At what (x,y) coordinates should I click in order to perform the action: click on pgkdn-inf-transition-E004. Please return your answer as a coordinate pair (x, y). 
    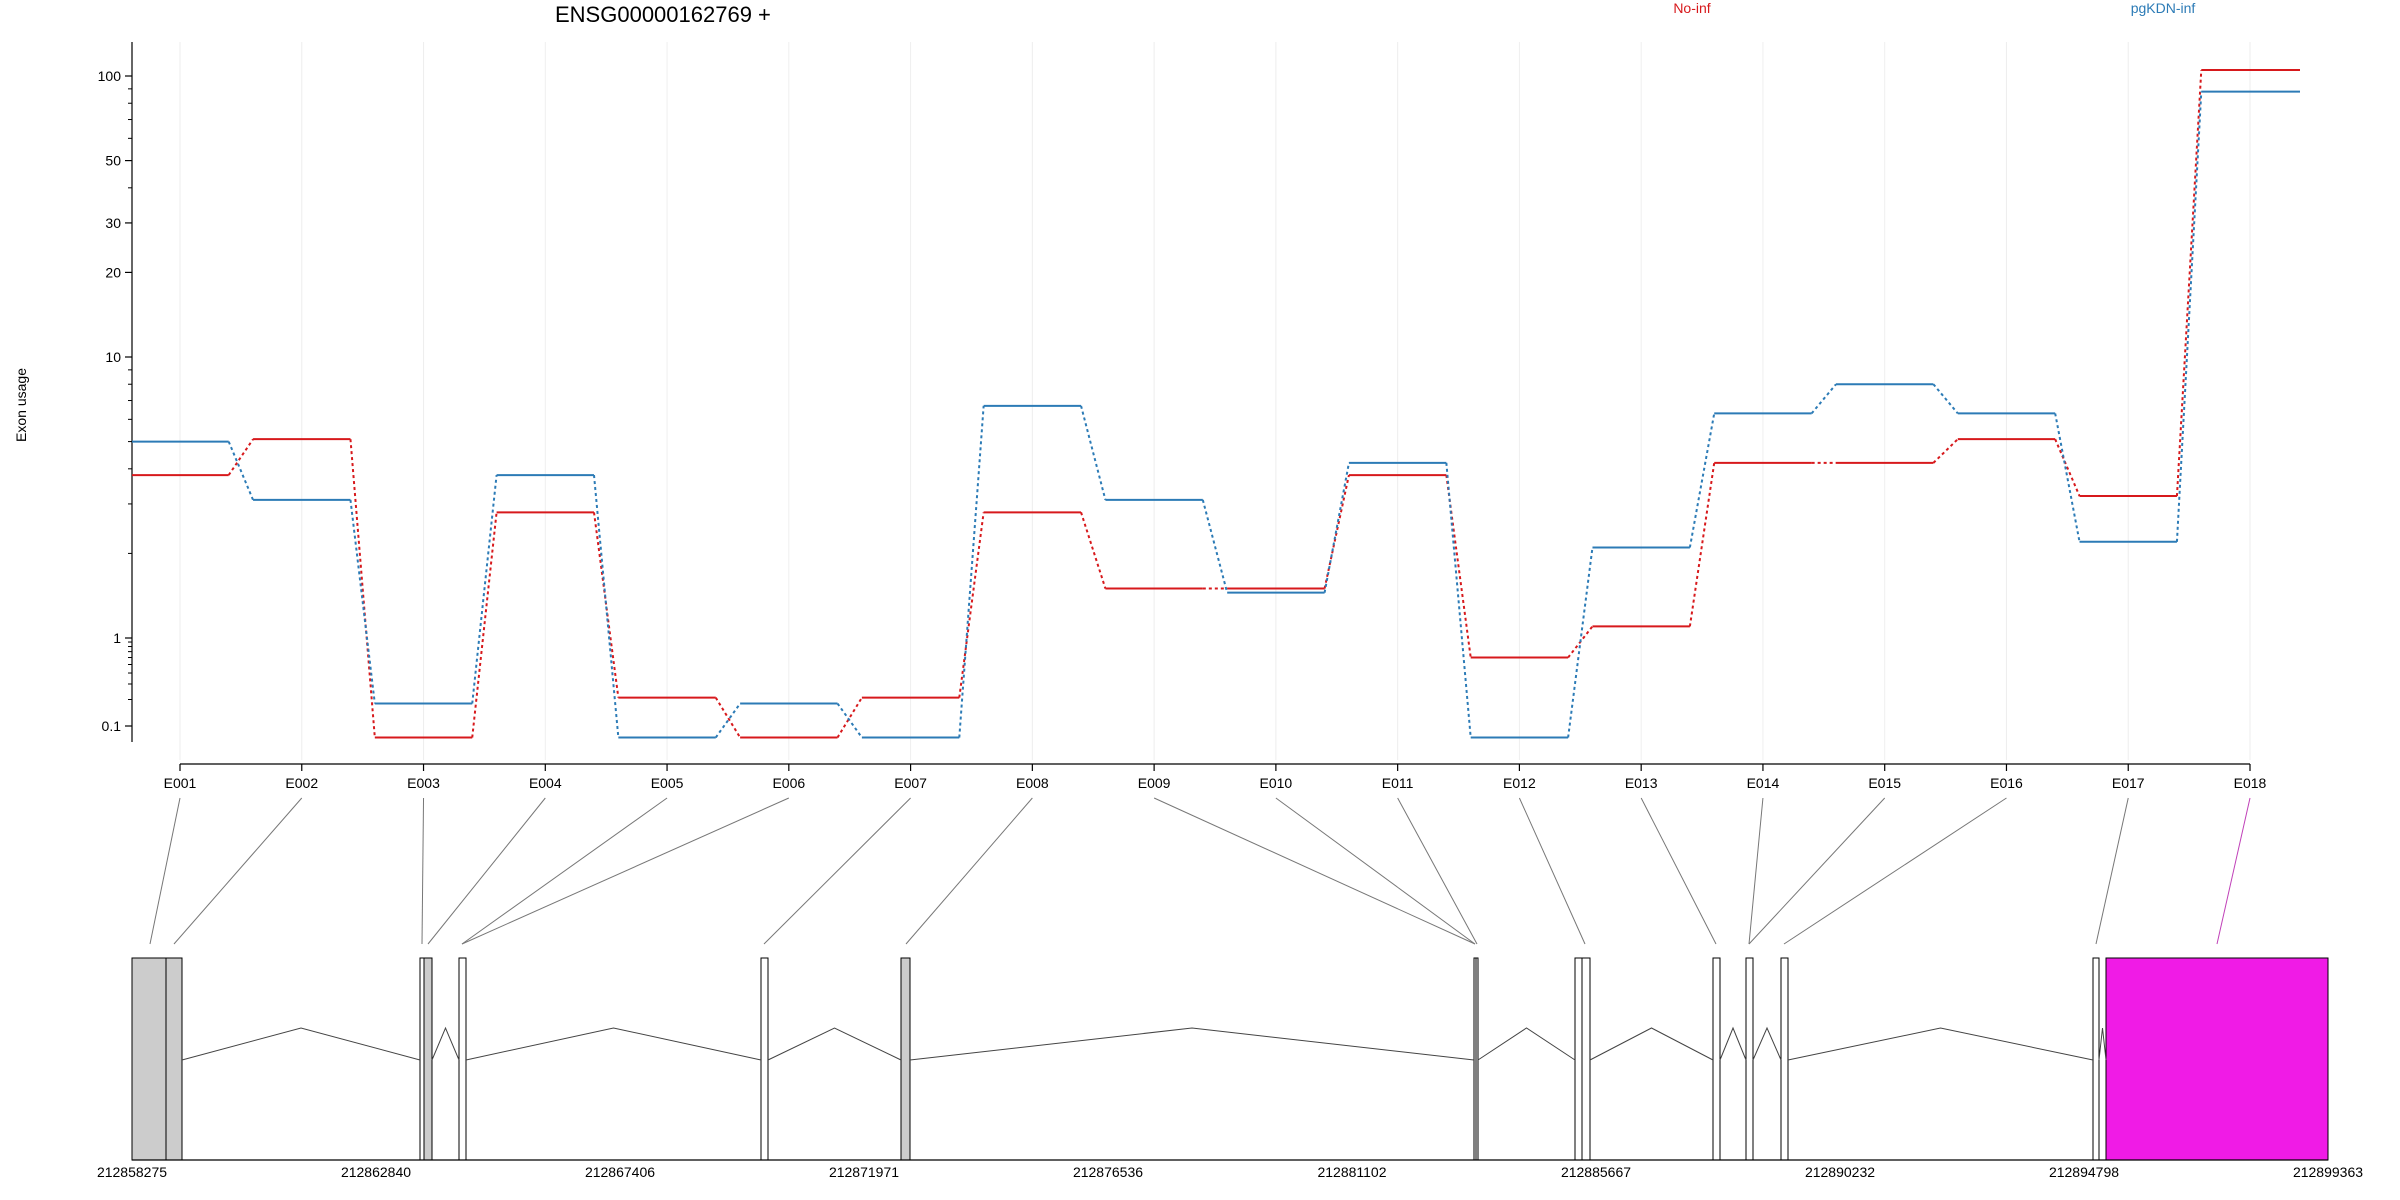
    Looking at the image, I should click on (606, 606).